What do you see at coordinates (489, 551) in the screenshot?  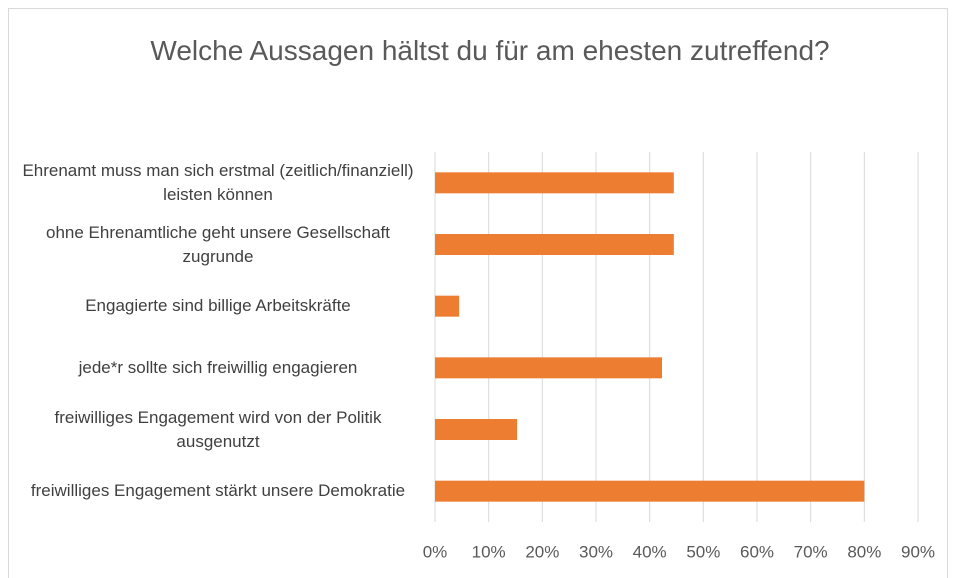 I see `x-tick-label: 10%` at bounding box center [489, 551].